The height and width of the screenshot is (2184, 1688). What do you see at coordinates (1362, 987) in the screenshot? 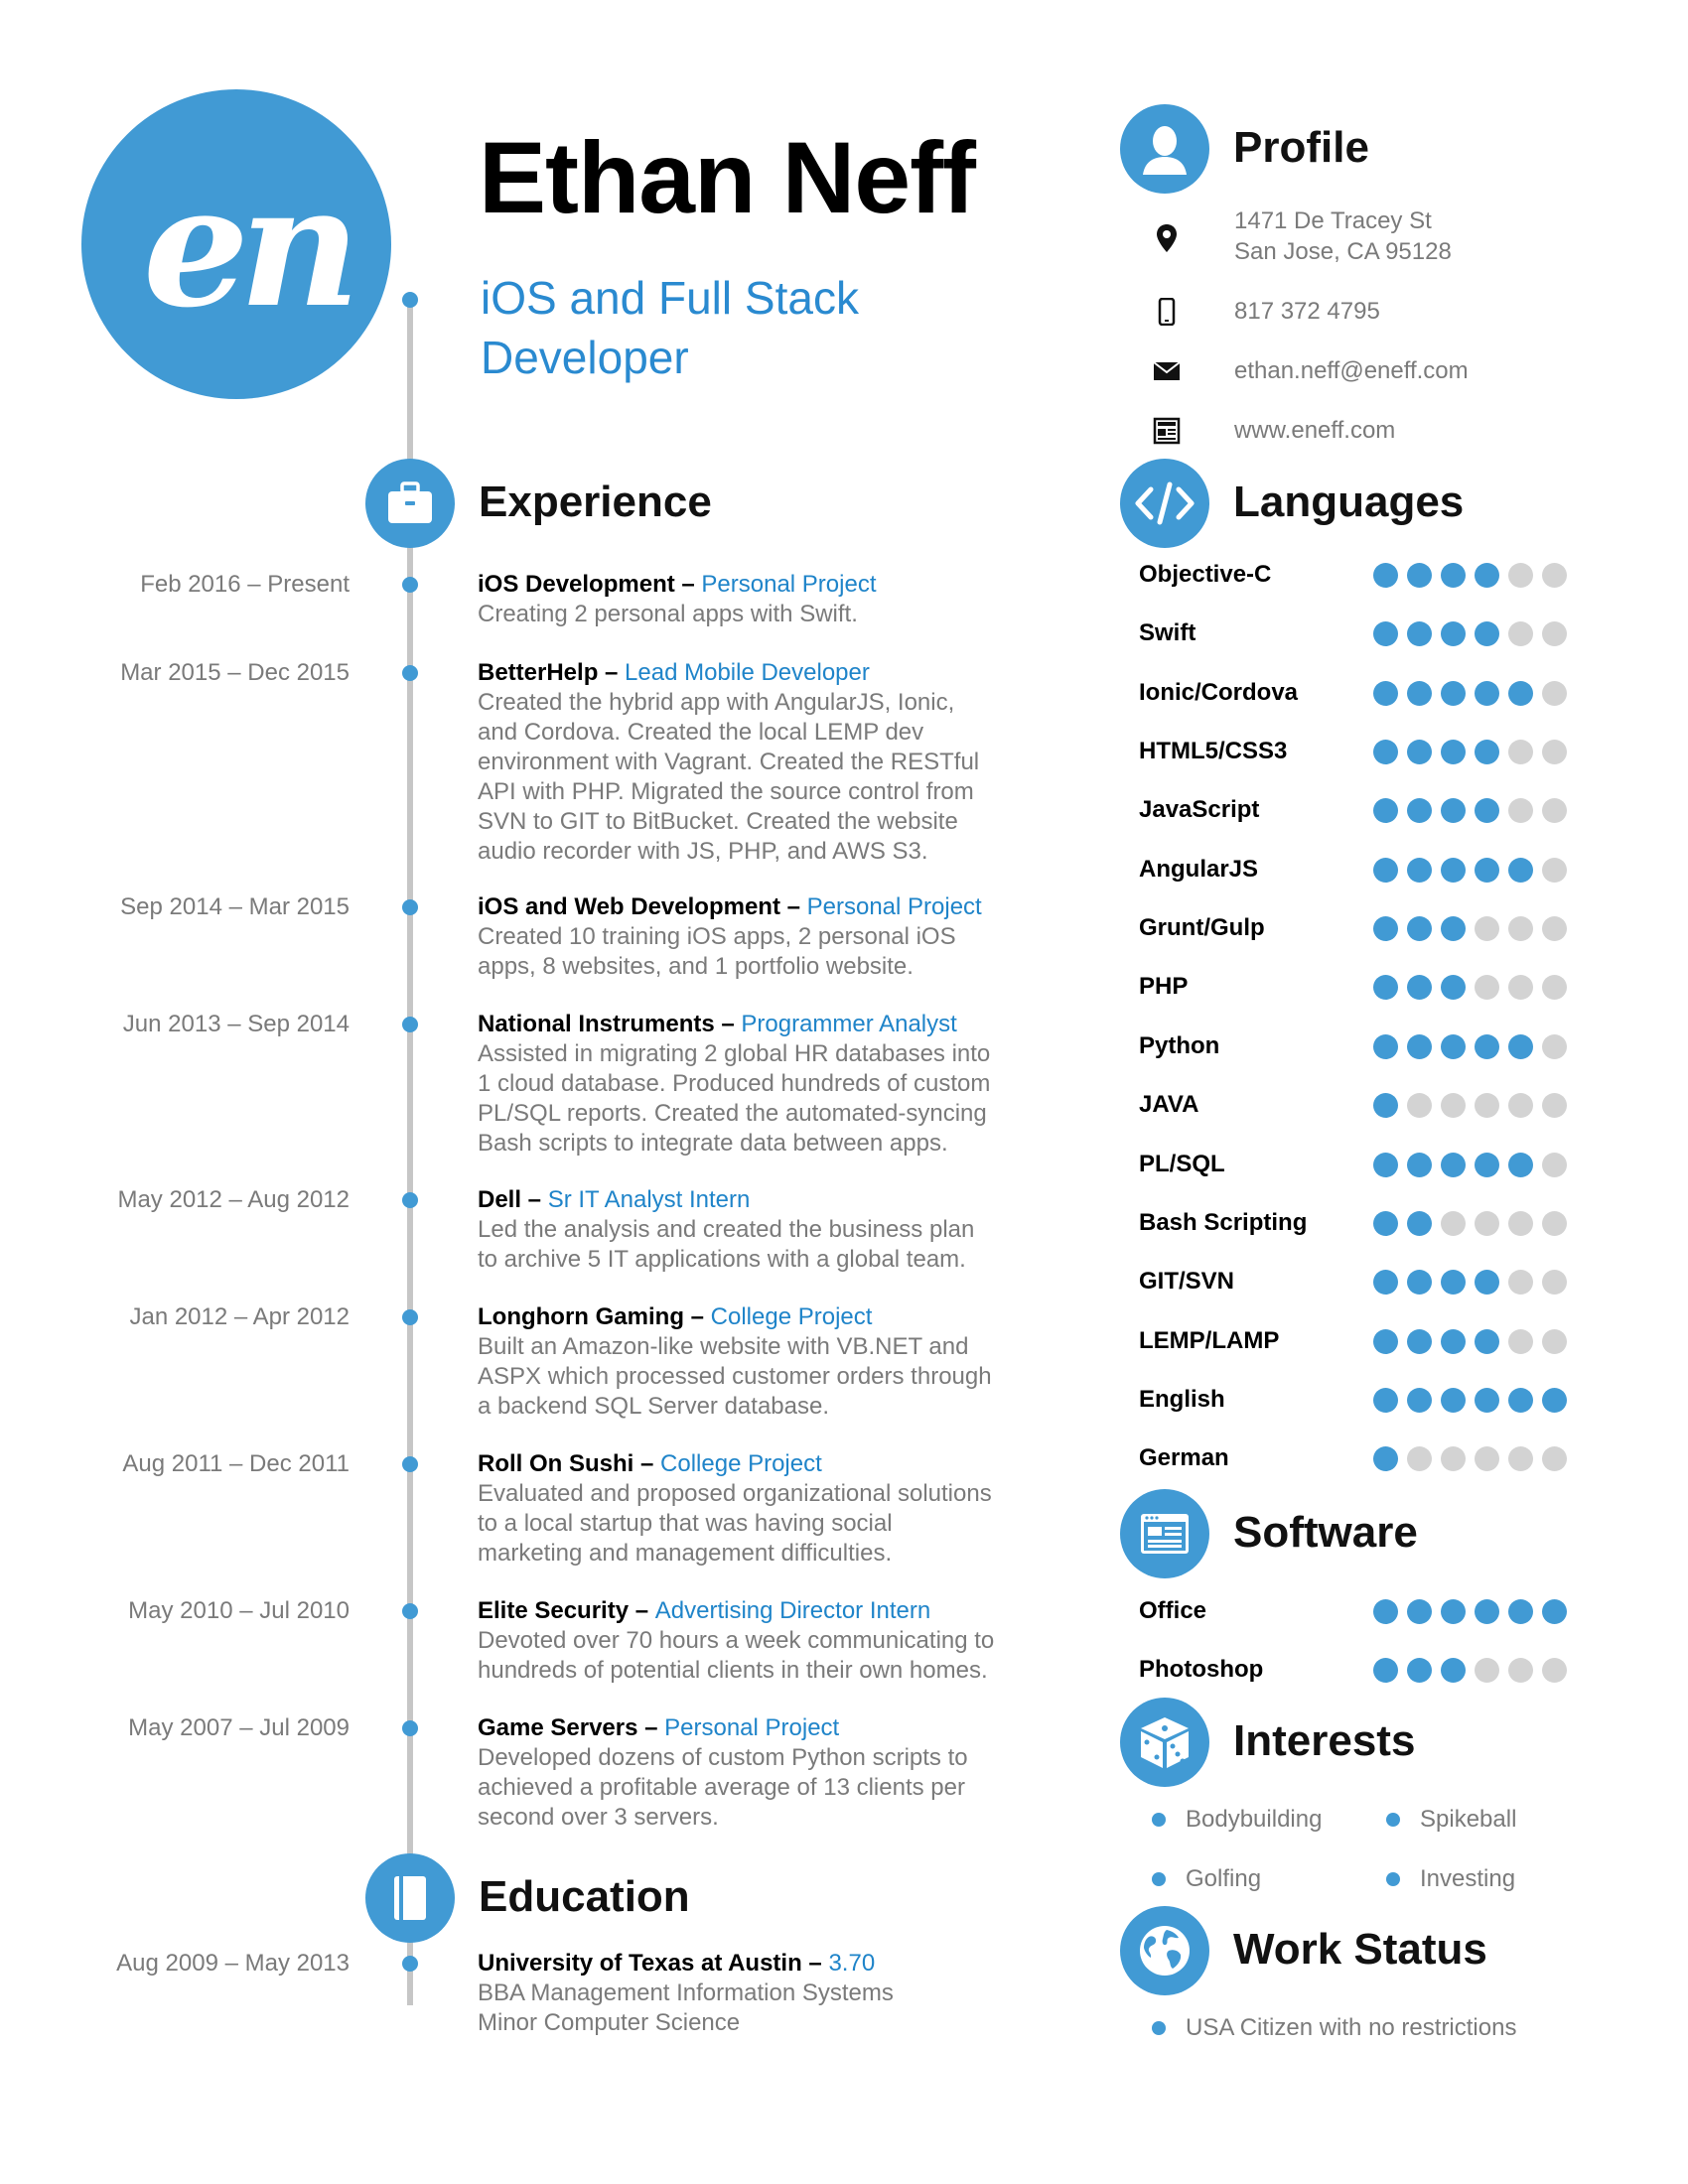
I see `skill-row: PHP` at bounding box center [1362, 987].